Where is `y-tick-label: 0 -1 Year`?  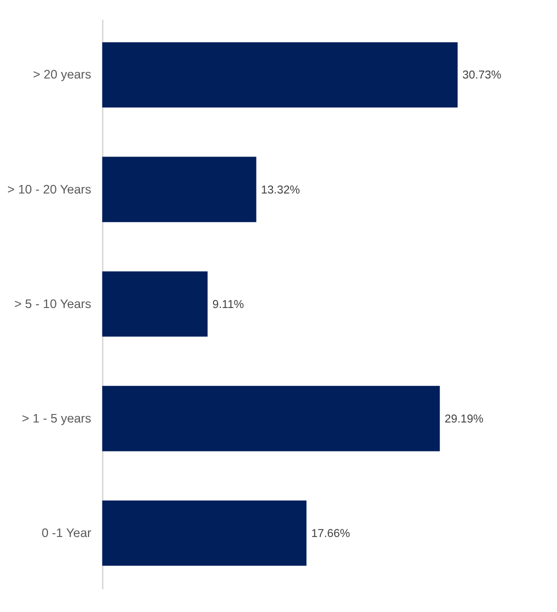
y-tick-label: 0 -1 Year is located at coordinates (67, 533).